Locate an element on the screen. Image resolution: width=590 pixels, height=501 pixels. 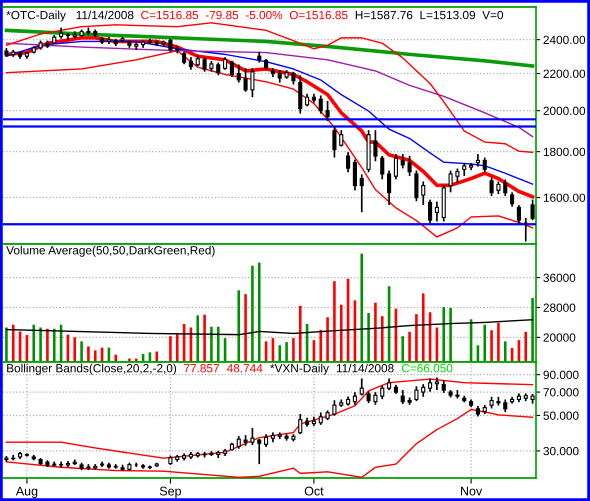
annotation: 77.857 is located at coordinates (201, 368).